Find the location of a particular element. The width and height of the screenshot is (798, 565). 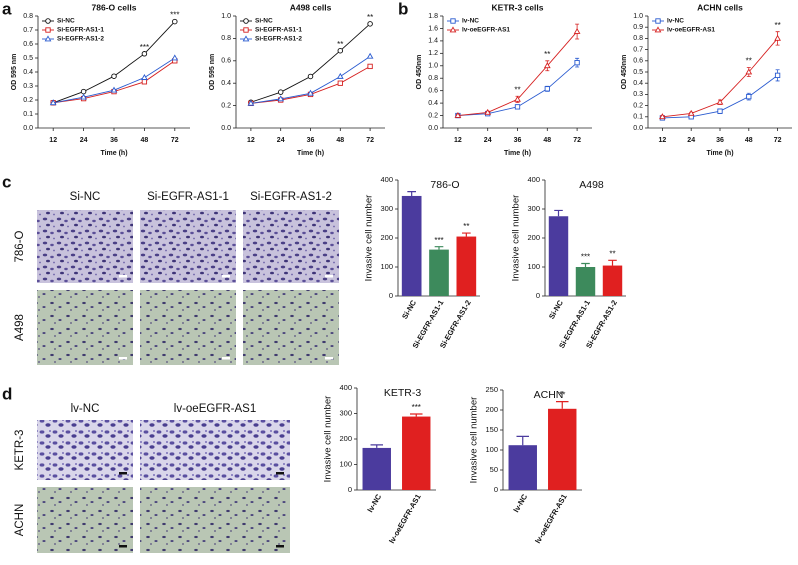

x-tick-label: lv-oeEGFR-AS1 is located at coordinates (405, 518).